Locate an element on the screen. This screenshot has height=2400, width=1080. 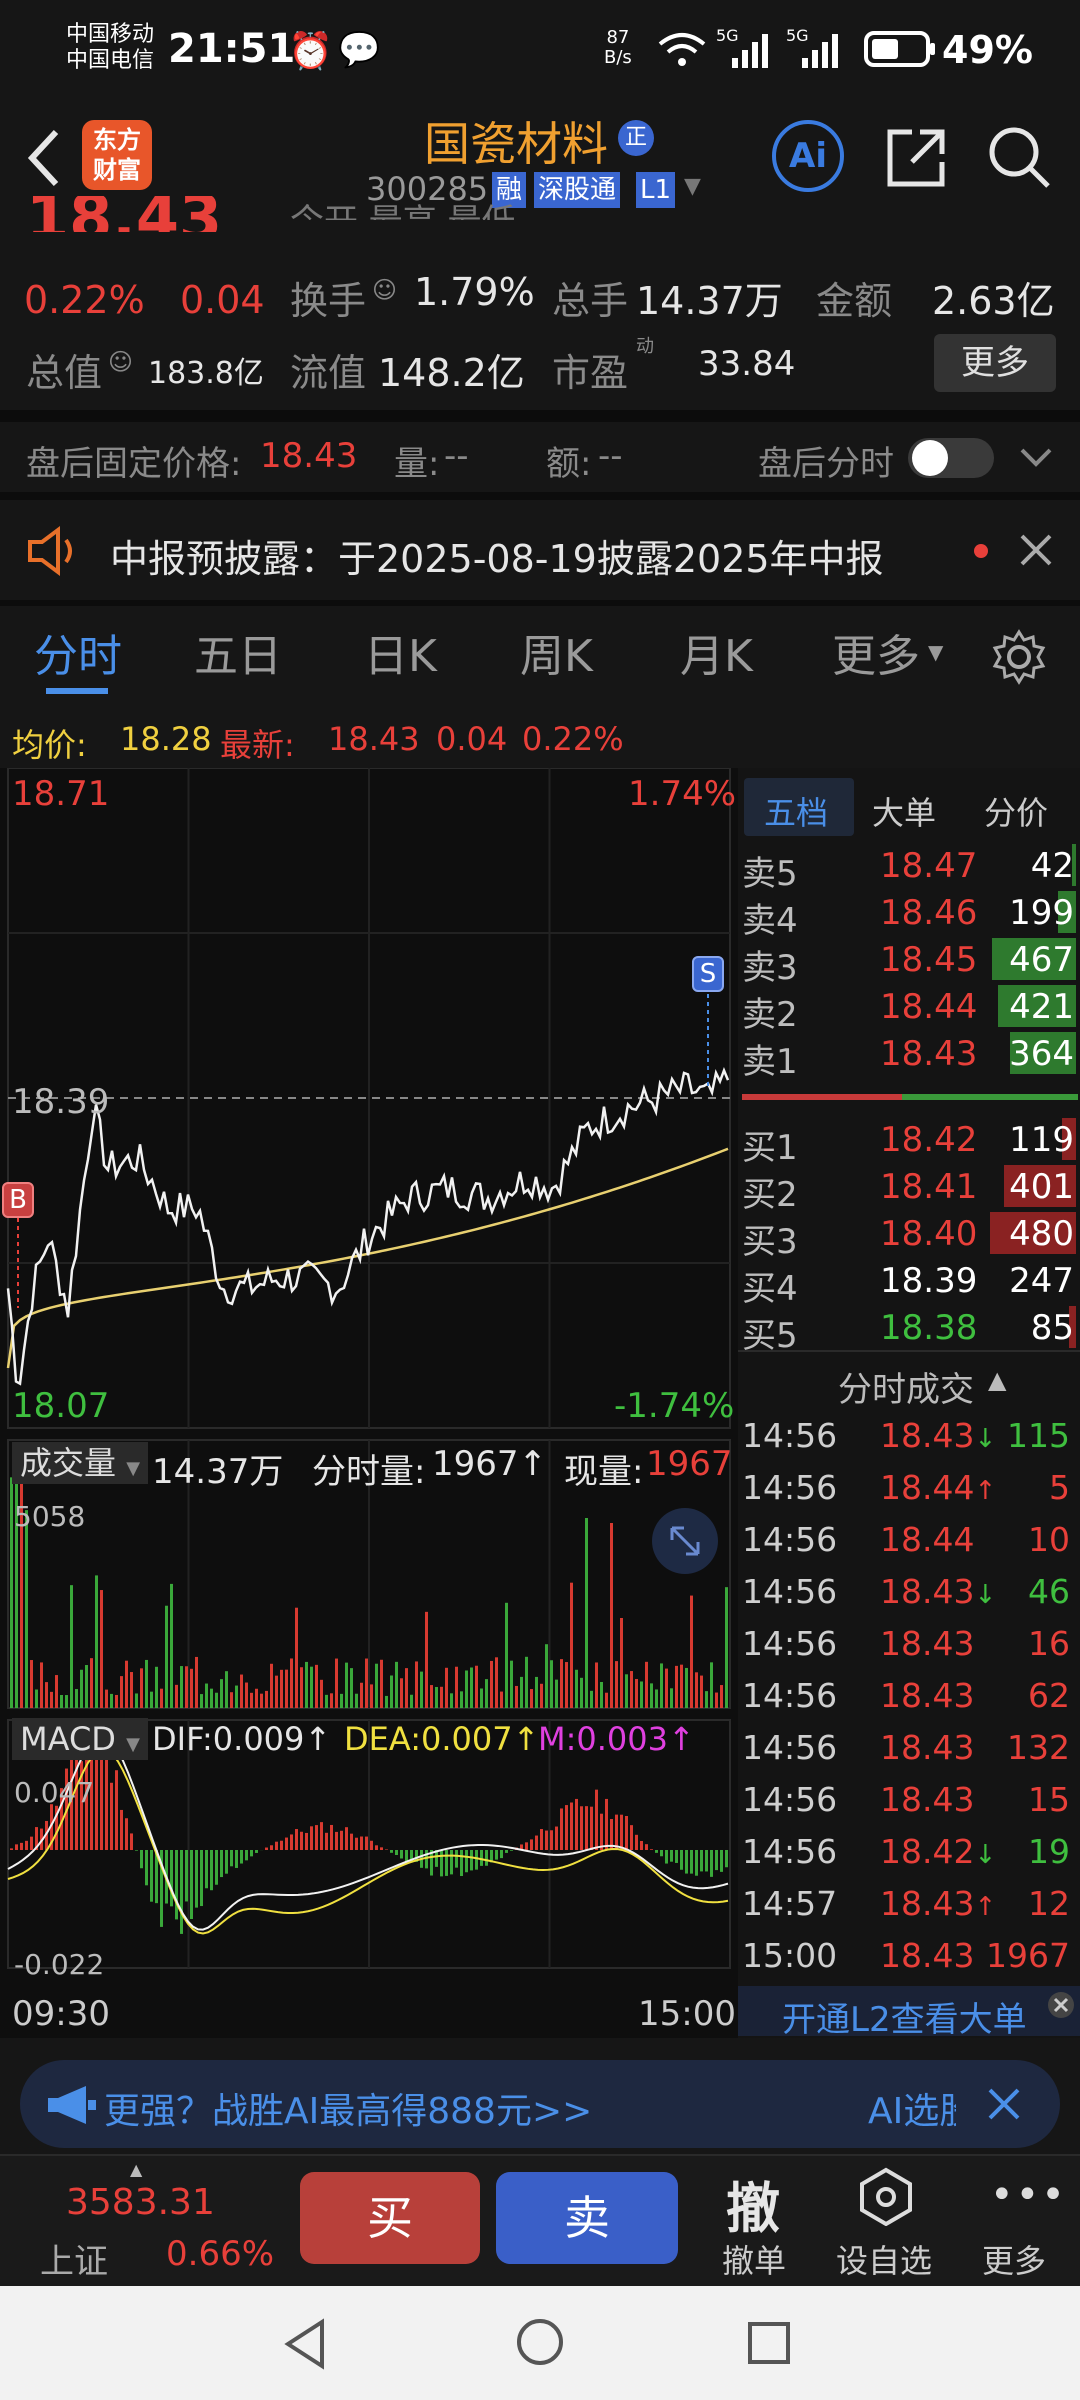
ob-tab-level5: 五档 is located at coordinates (796, 813).